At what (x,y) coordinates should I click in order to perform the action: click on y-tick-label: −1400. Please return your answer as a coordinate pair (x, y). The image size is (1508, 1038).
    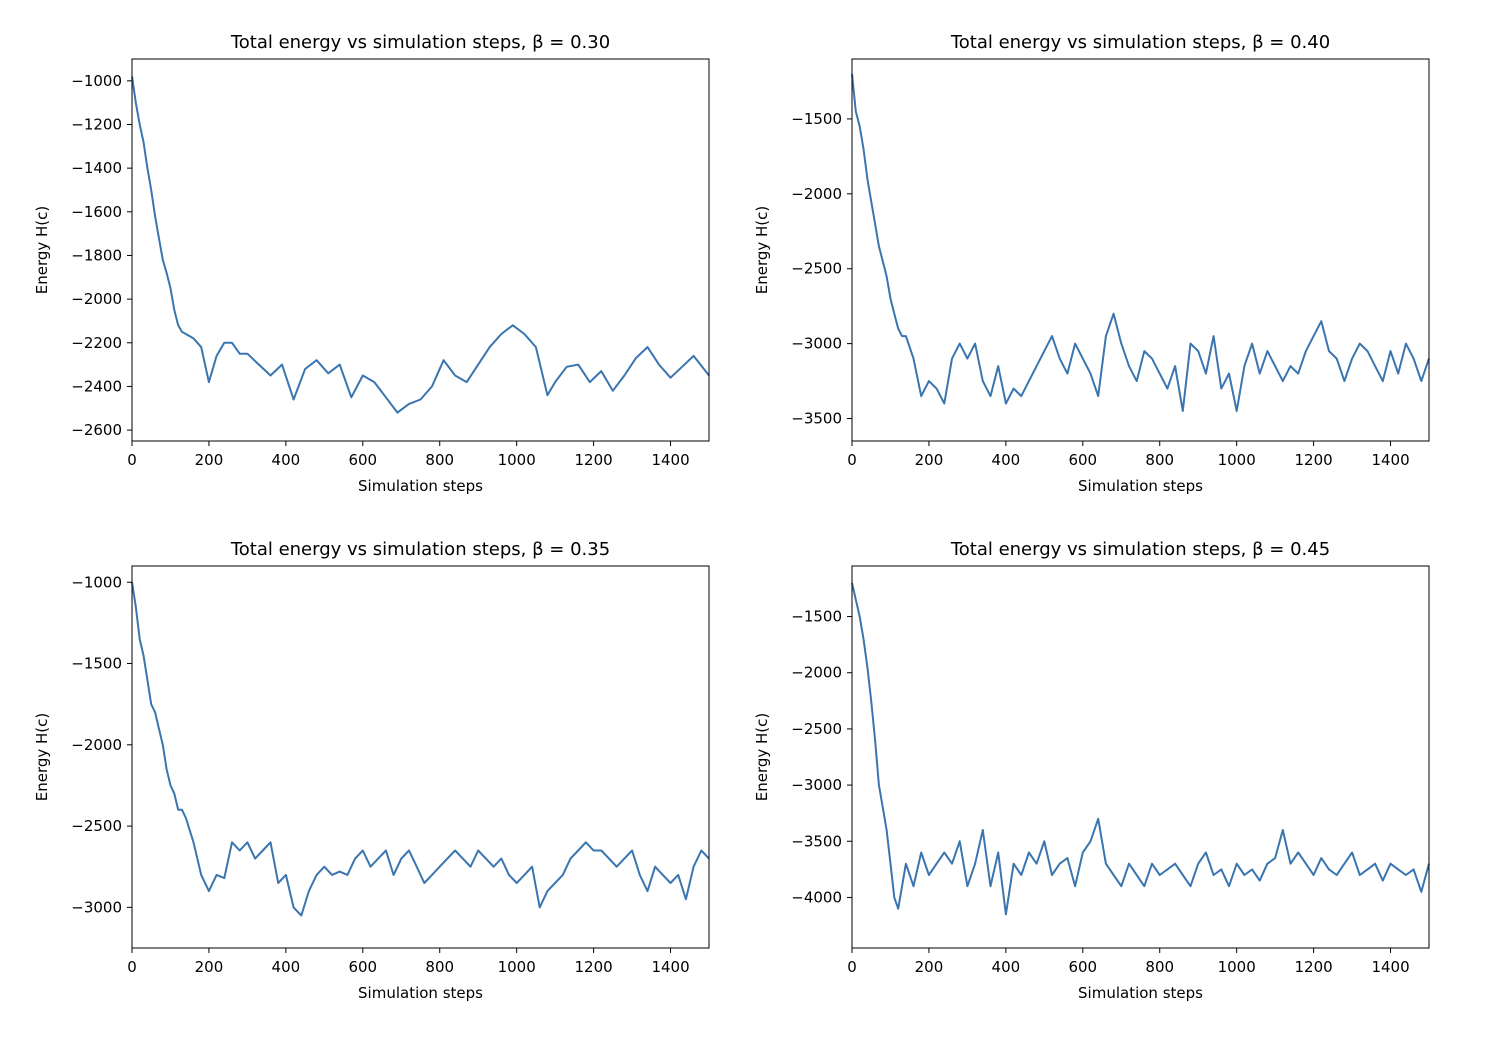
    Looking at the image, I should click on (96, 168).